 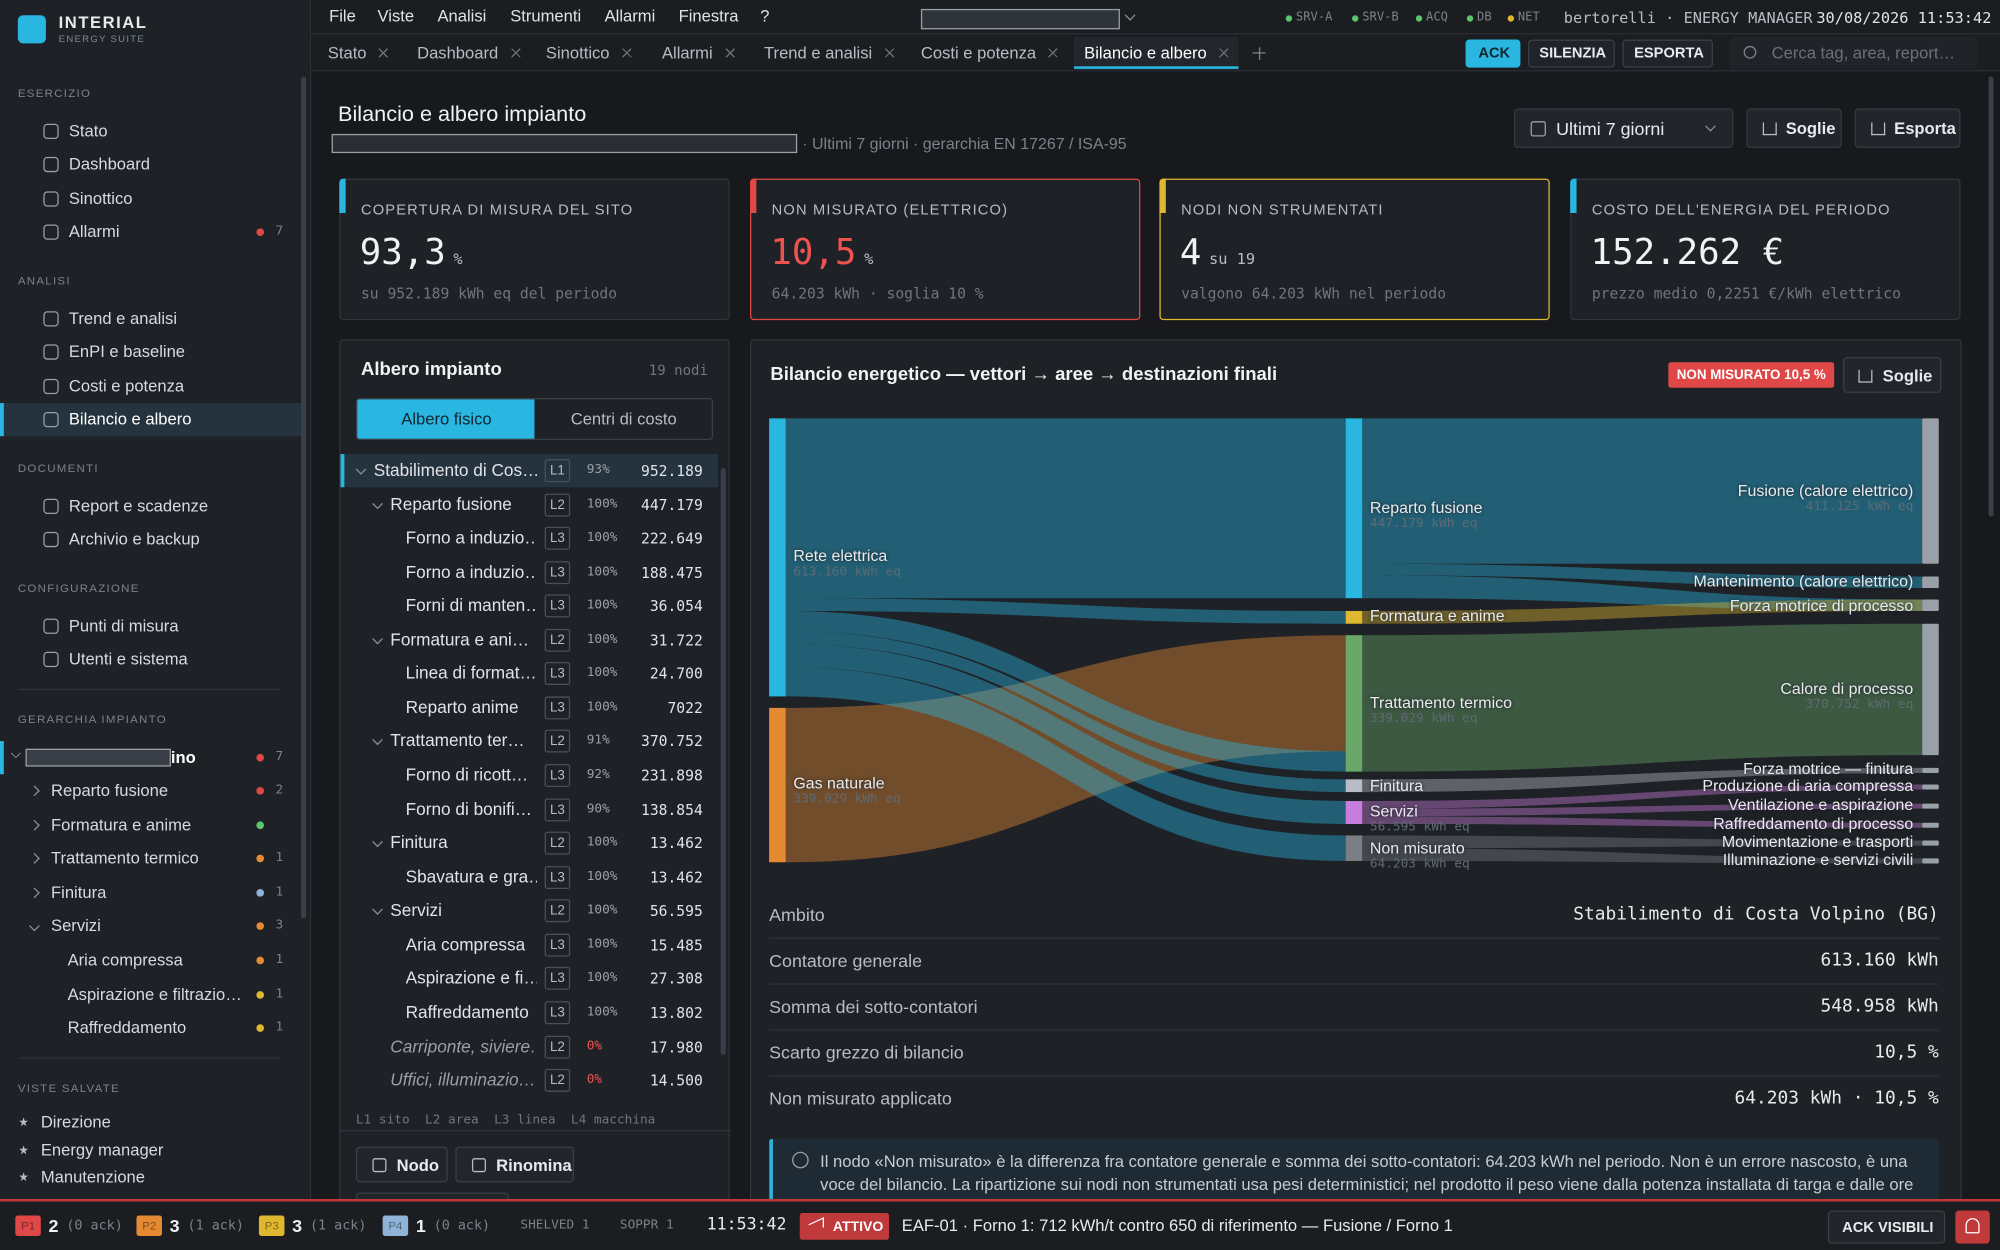 I want to click on priority-badge: P3, so click(x=271, y=1225).